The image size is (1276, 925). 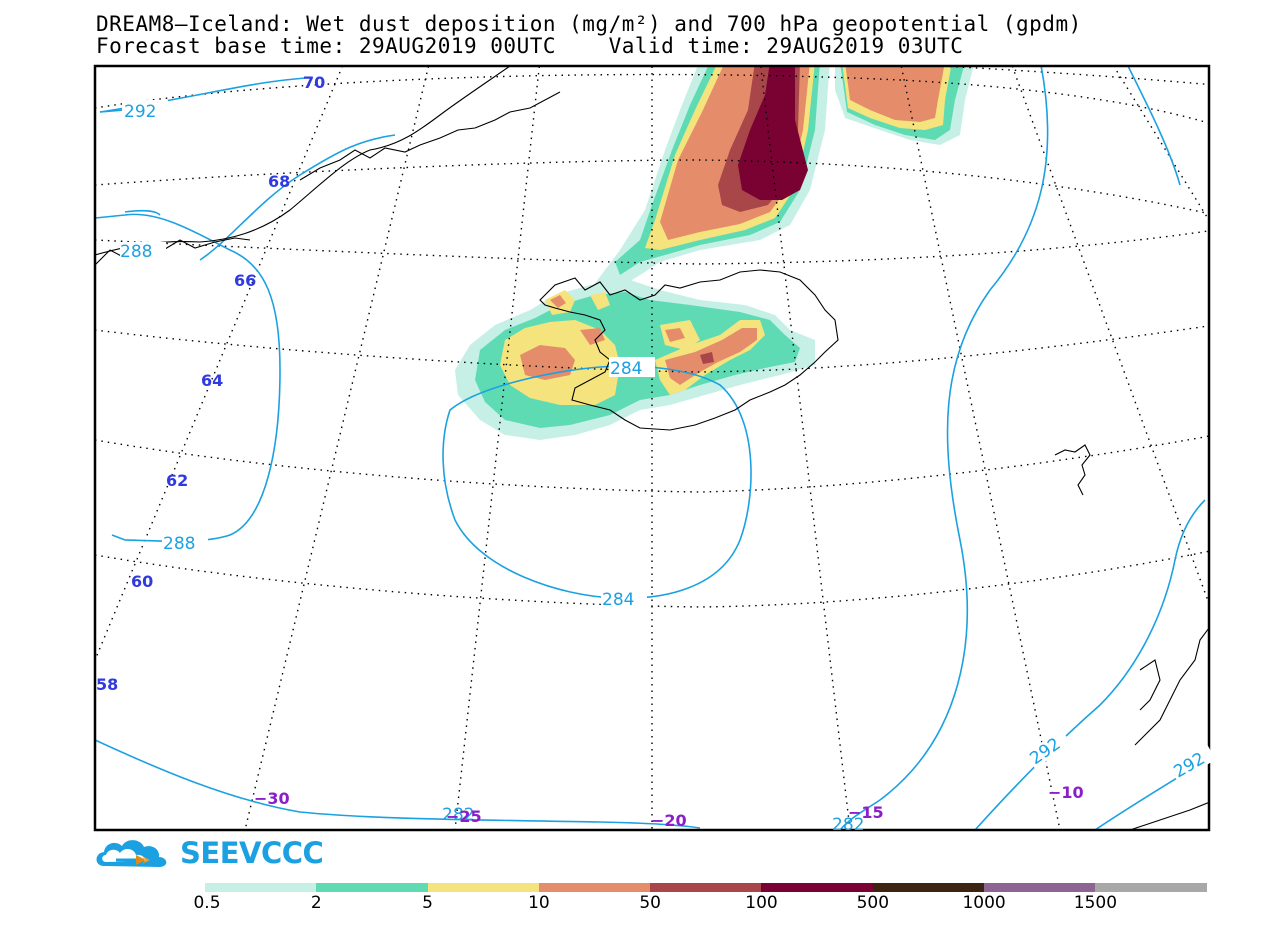 I want to click on colorbar-label: 1000, so click(x=984, y=903).